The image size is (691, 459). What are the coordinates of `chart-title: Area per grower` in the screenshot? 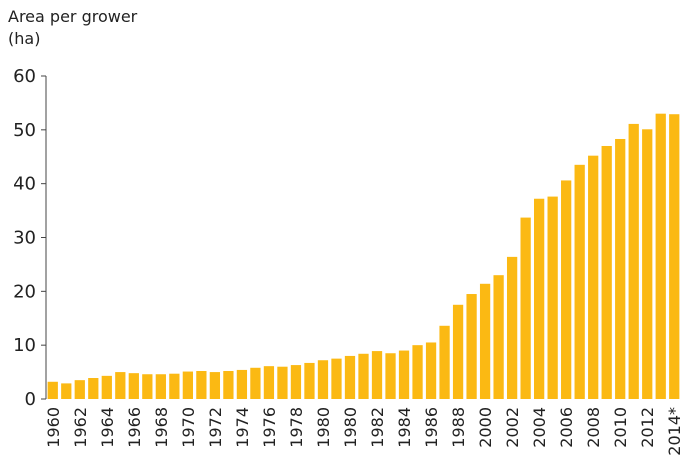 It's located at (73, 16).